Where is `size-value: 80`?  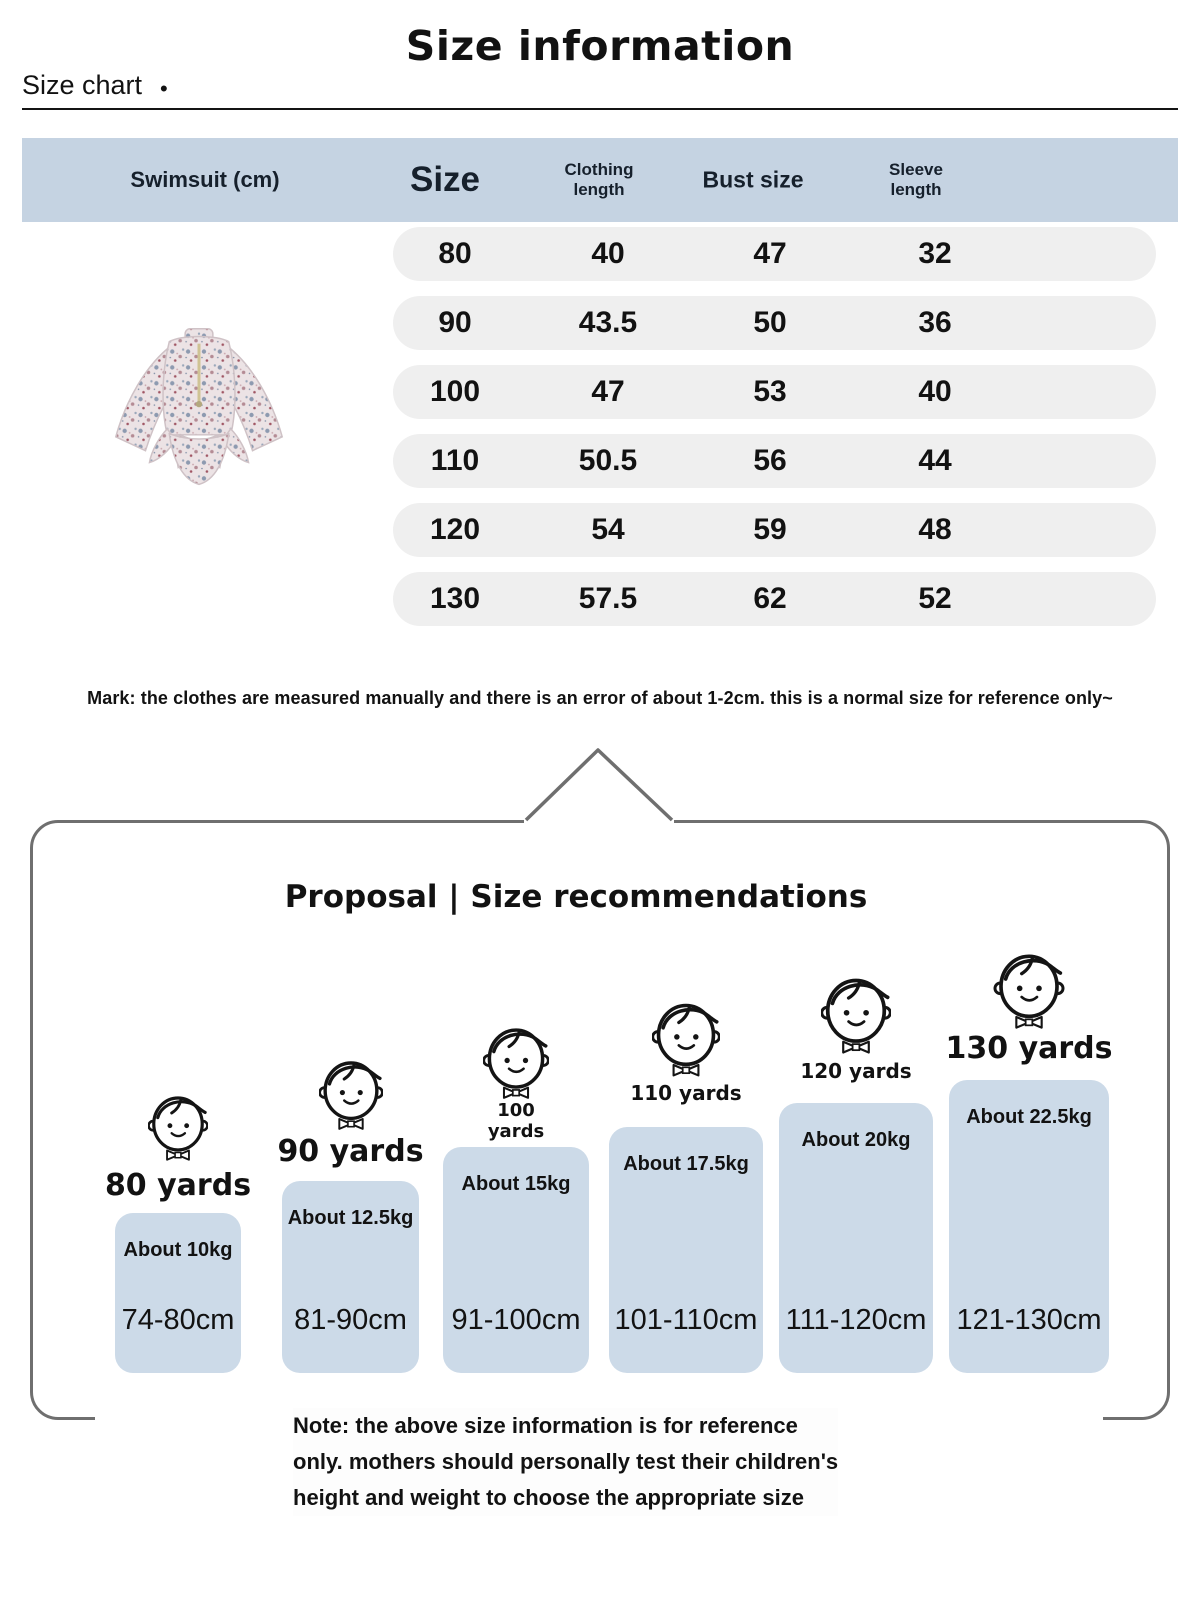 size-value: 80 is located at coordinates (455, 253).